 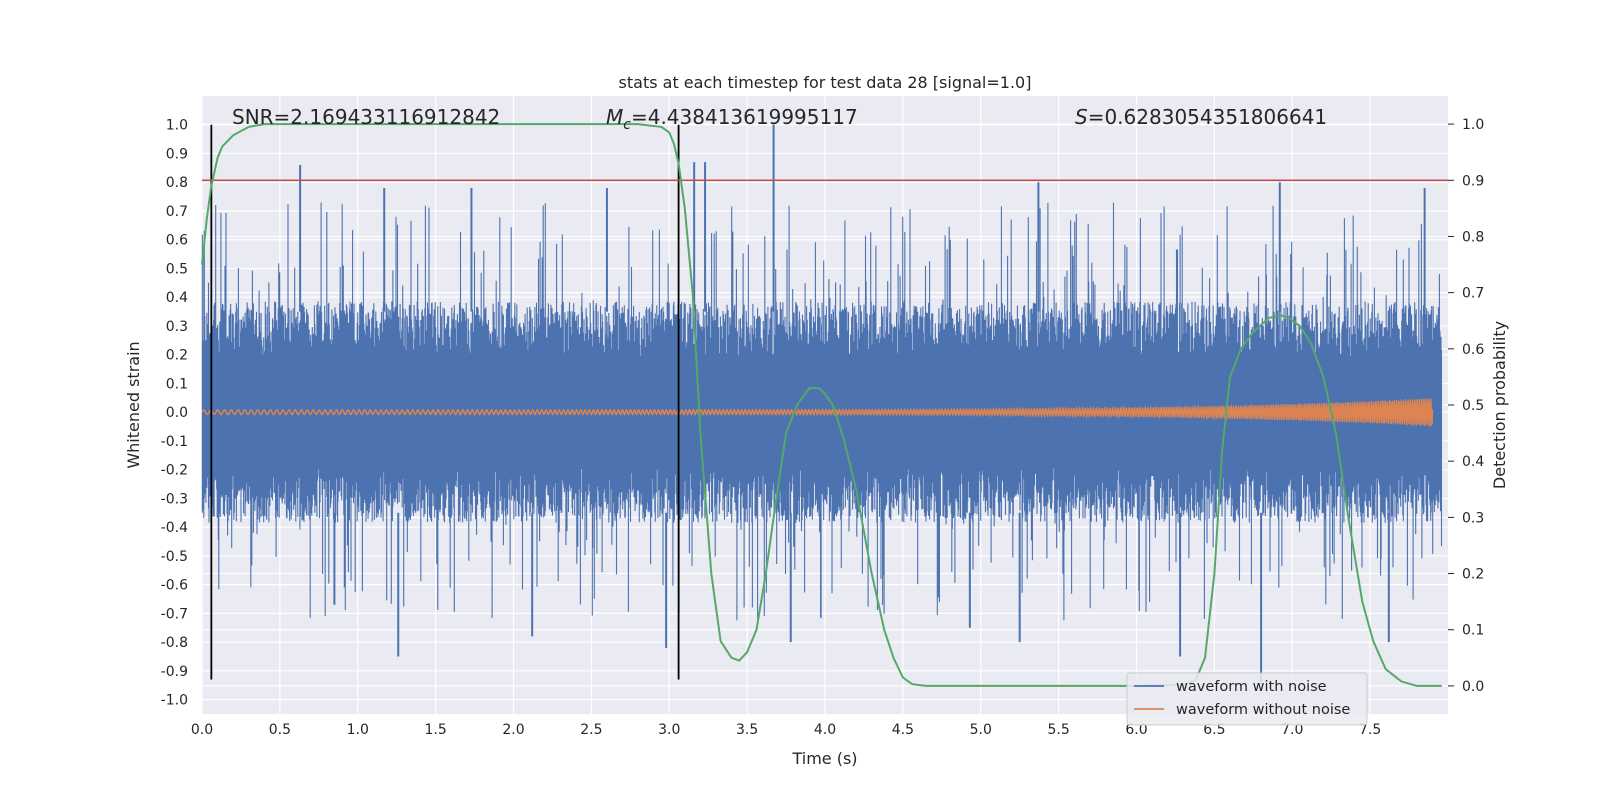 What do you see at coordinates (1499, 405) in the screenshot?
I see `y-axis-label-right: Detection probability` at bounding box center [1499, 405].